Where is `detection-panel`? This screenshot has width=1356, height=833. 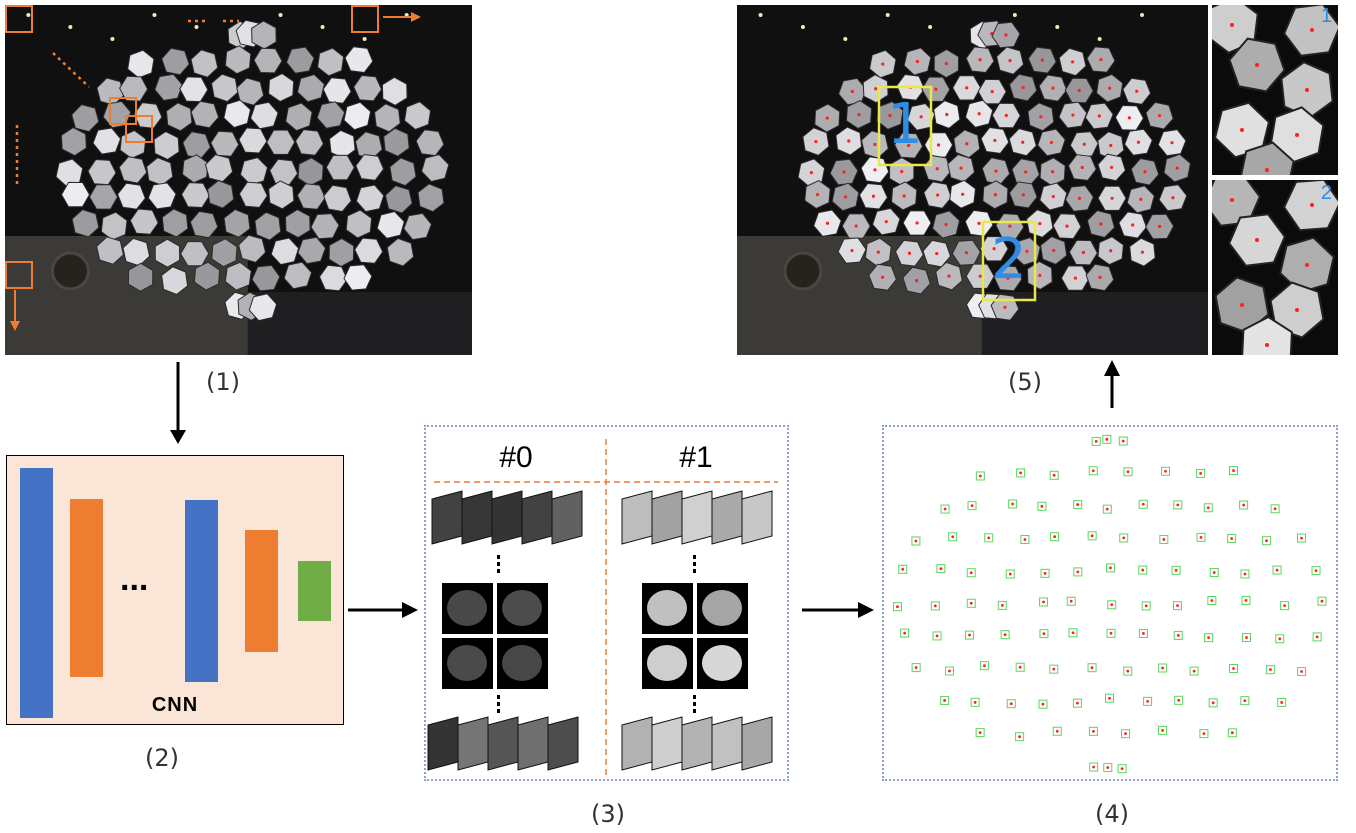
detection-panel is located at coordinates (1110, 603).